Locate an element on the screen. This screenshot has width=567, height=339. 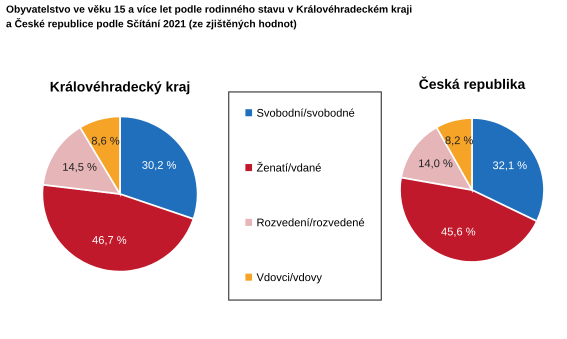
data-label: 46,7 % is located at coordinates (109, 241).